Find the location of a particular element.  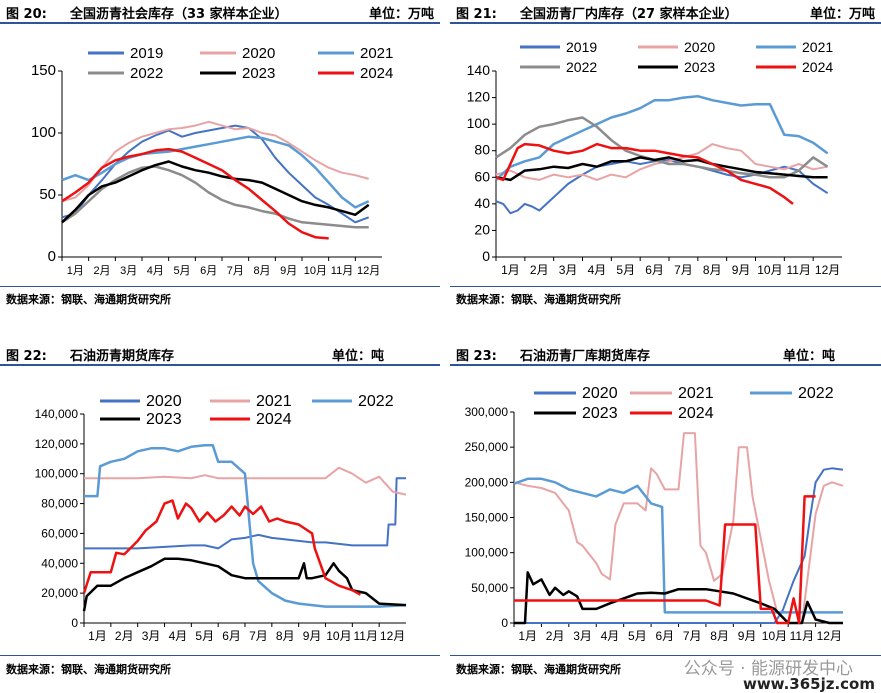

chart-title: 石油沥青厂库期货库存 is located at coordinates (585, 356).